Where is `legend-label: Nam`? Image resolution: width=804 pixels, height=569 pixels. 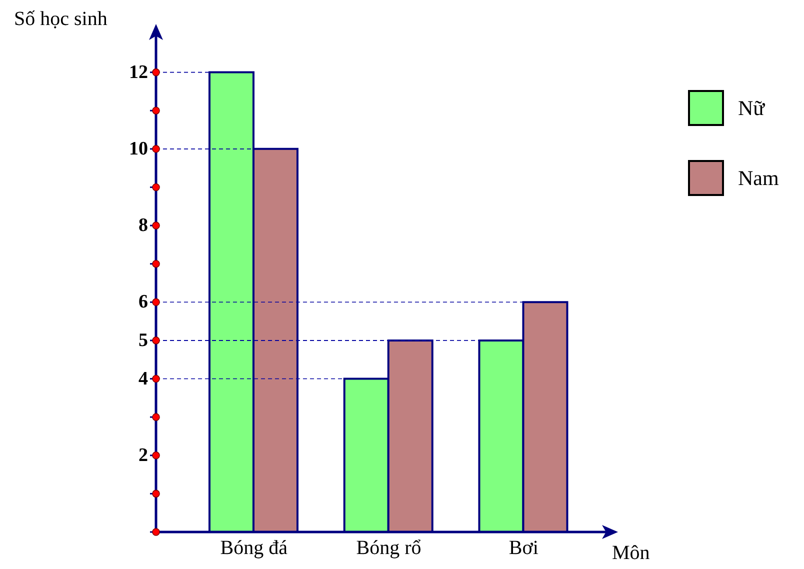 legend-label: Nam is located at coordinates (758, 178).